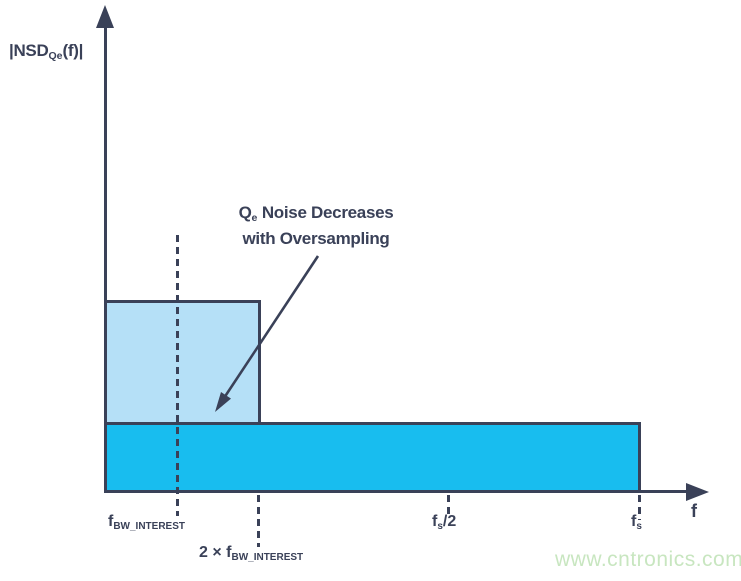  I want to click on watermark-text: www.cntronics.com, so click(648, 559).